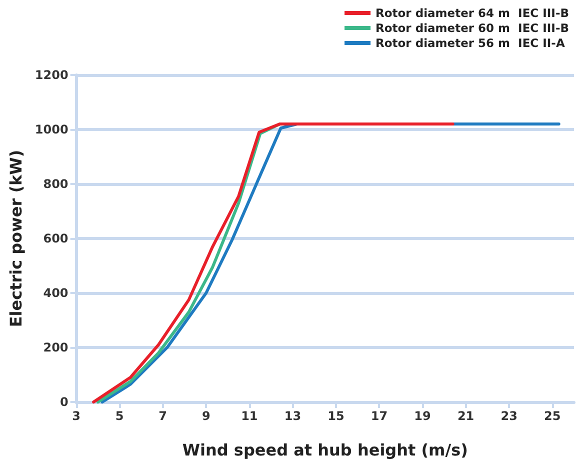 The width and height of the screenshot is (584, 471). I want to click on x-tick-label: 23, so click(509, 416).